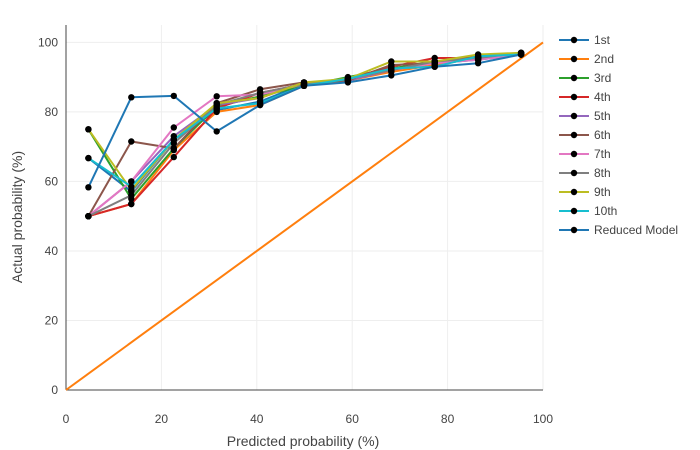  I want to click on legend-label: 4th, so click(602, 97).